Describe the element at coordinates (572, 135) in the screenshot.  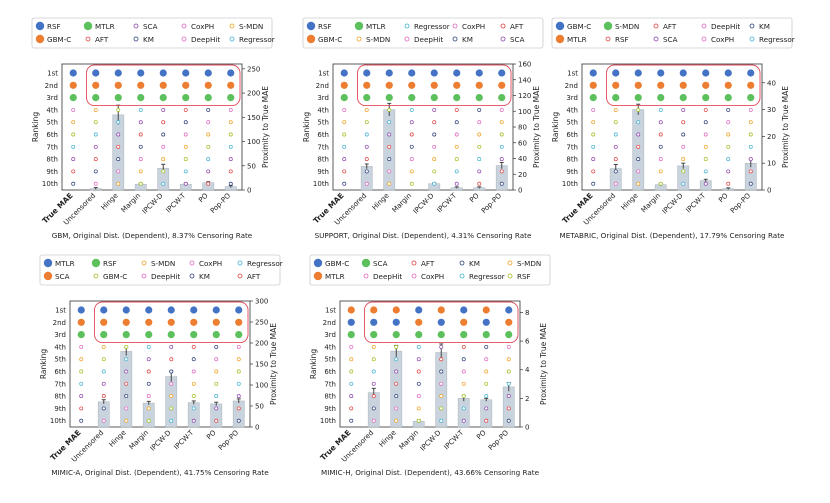
I see `rank-tick-label: 6th` at that location.